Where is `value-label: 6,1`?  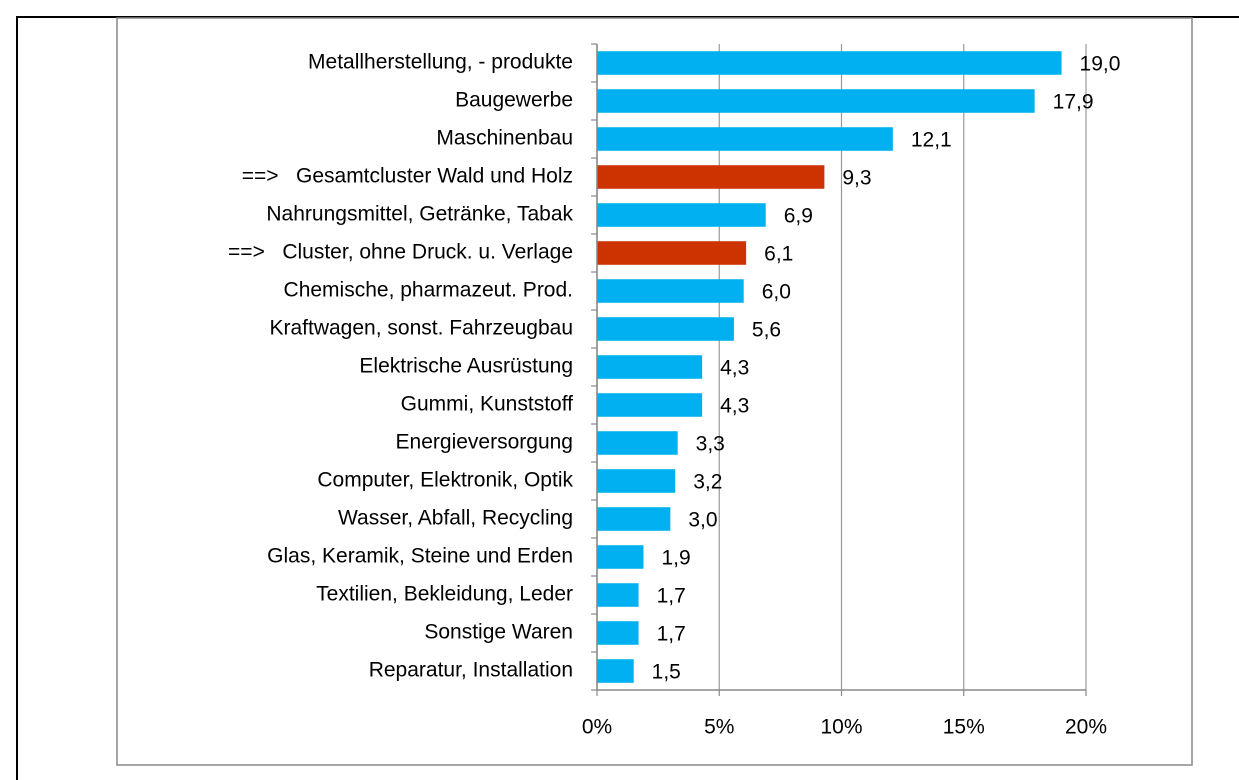 value-label: 6,1 is located at coordinates (778, 254).